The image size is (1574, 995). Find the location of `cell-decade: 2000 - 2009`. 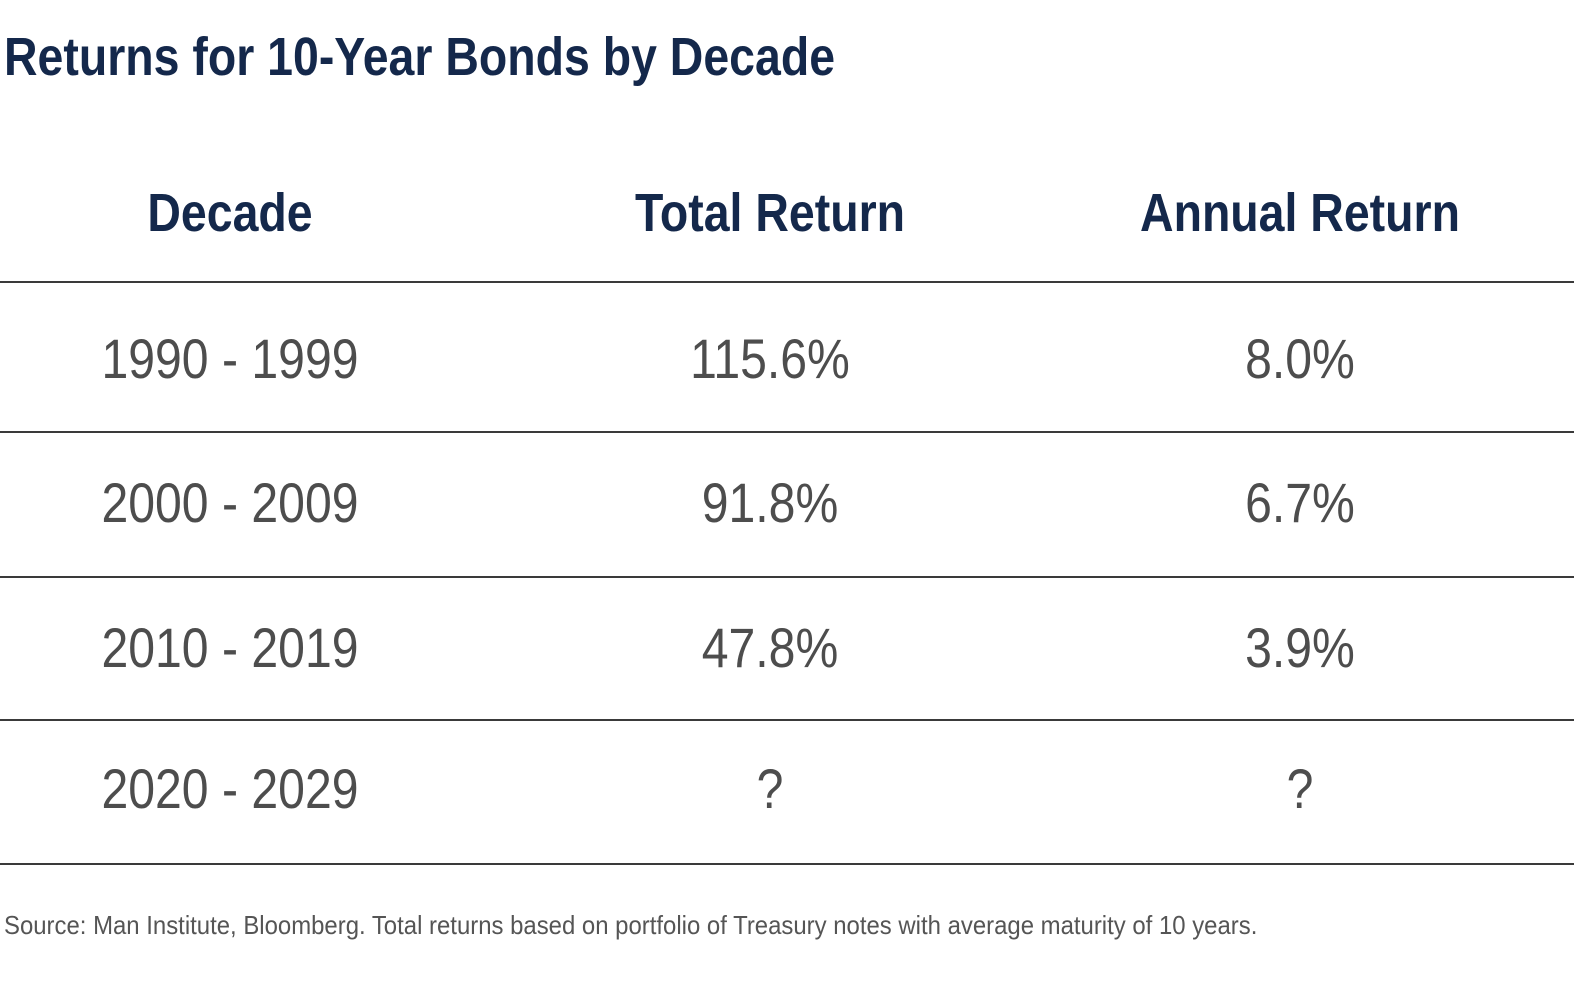

cell-decade: 2000 - 2009 is located at coordinates (230, 502).